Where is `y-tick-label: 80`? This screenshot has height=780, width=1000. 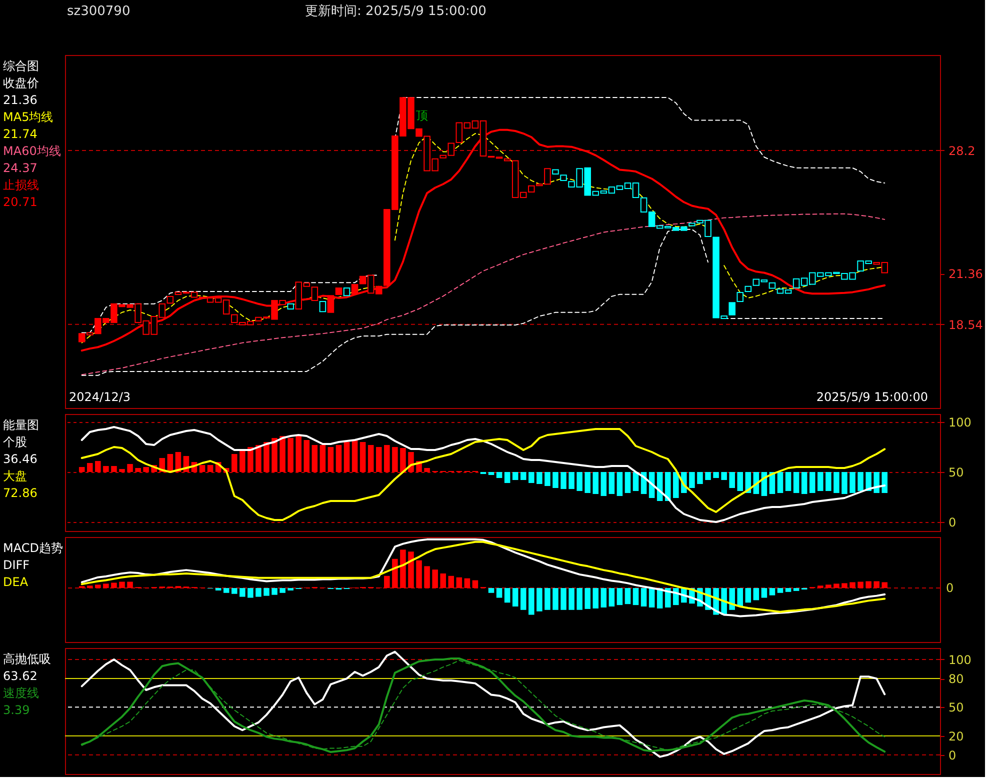 y-tick-label: 80 is located at coordinates (956, 679).